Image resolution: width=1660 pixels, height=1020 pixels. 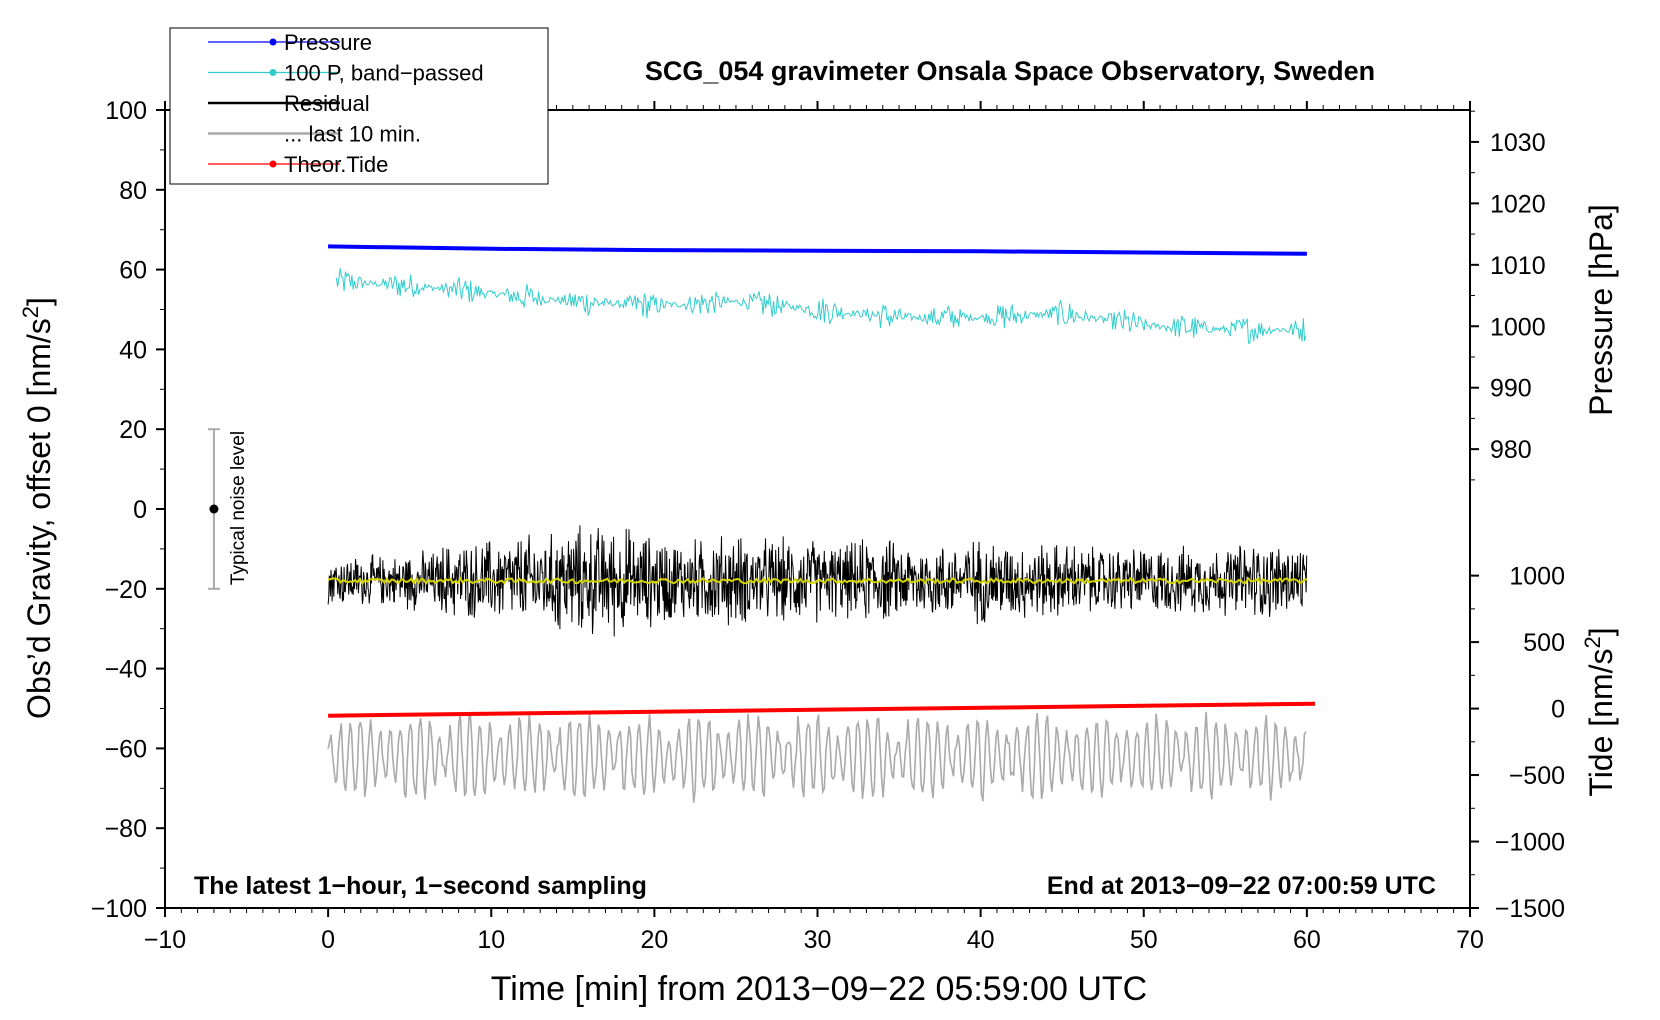 What do you see at coordinates (1241, 886) in the screenshot?
I see `annotation-bottom-right: End at 2013−09−22 07:00:59 UTC` at bounding box center [1241, 886].